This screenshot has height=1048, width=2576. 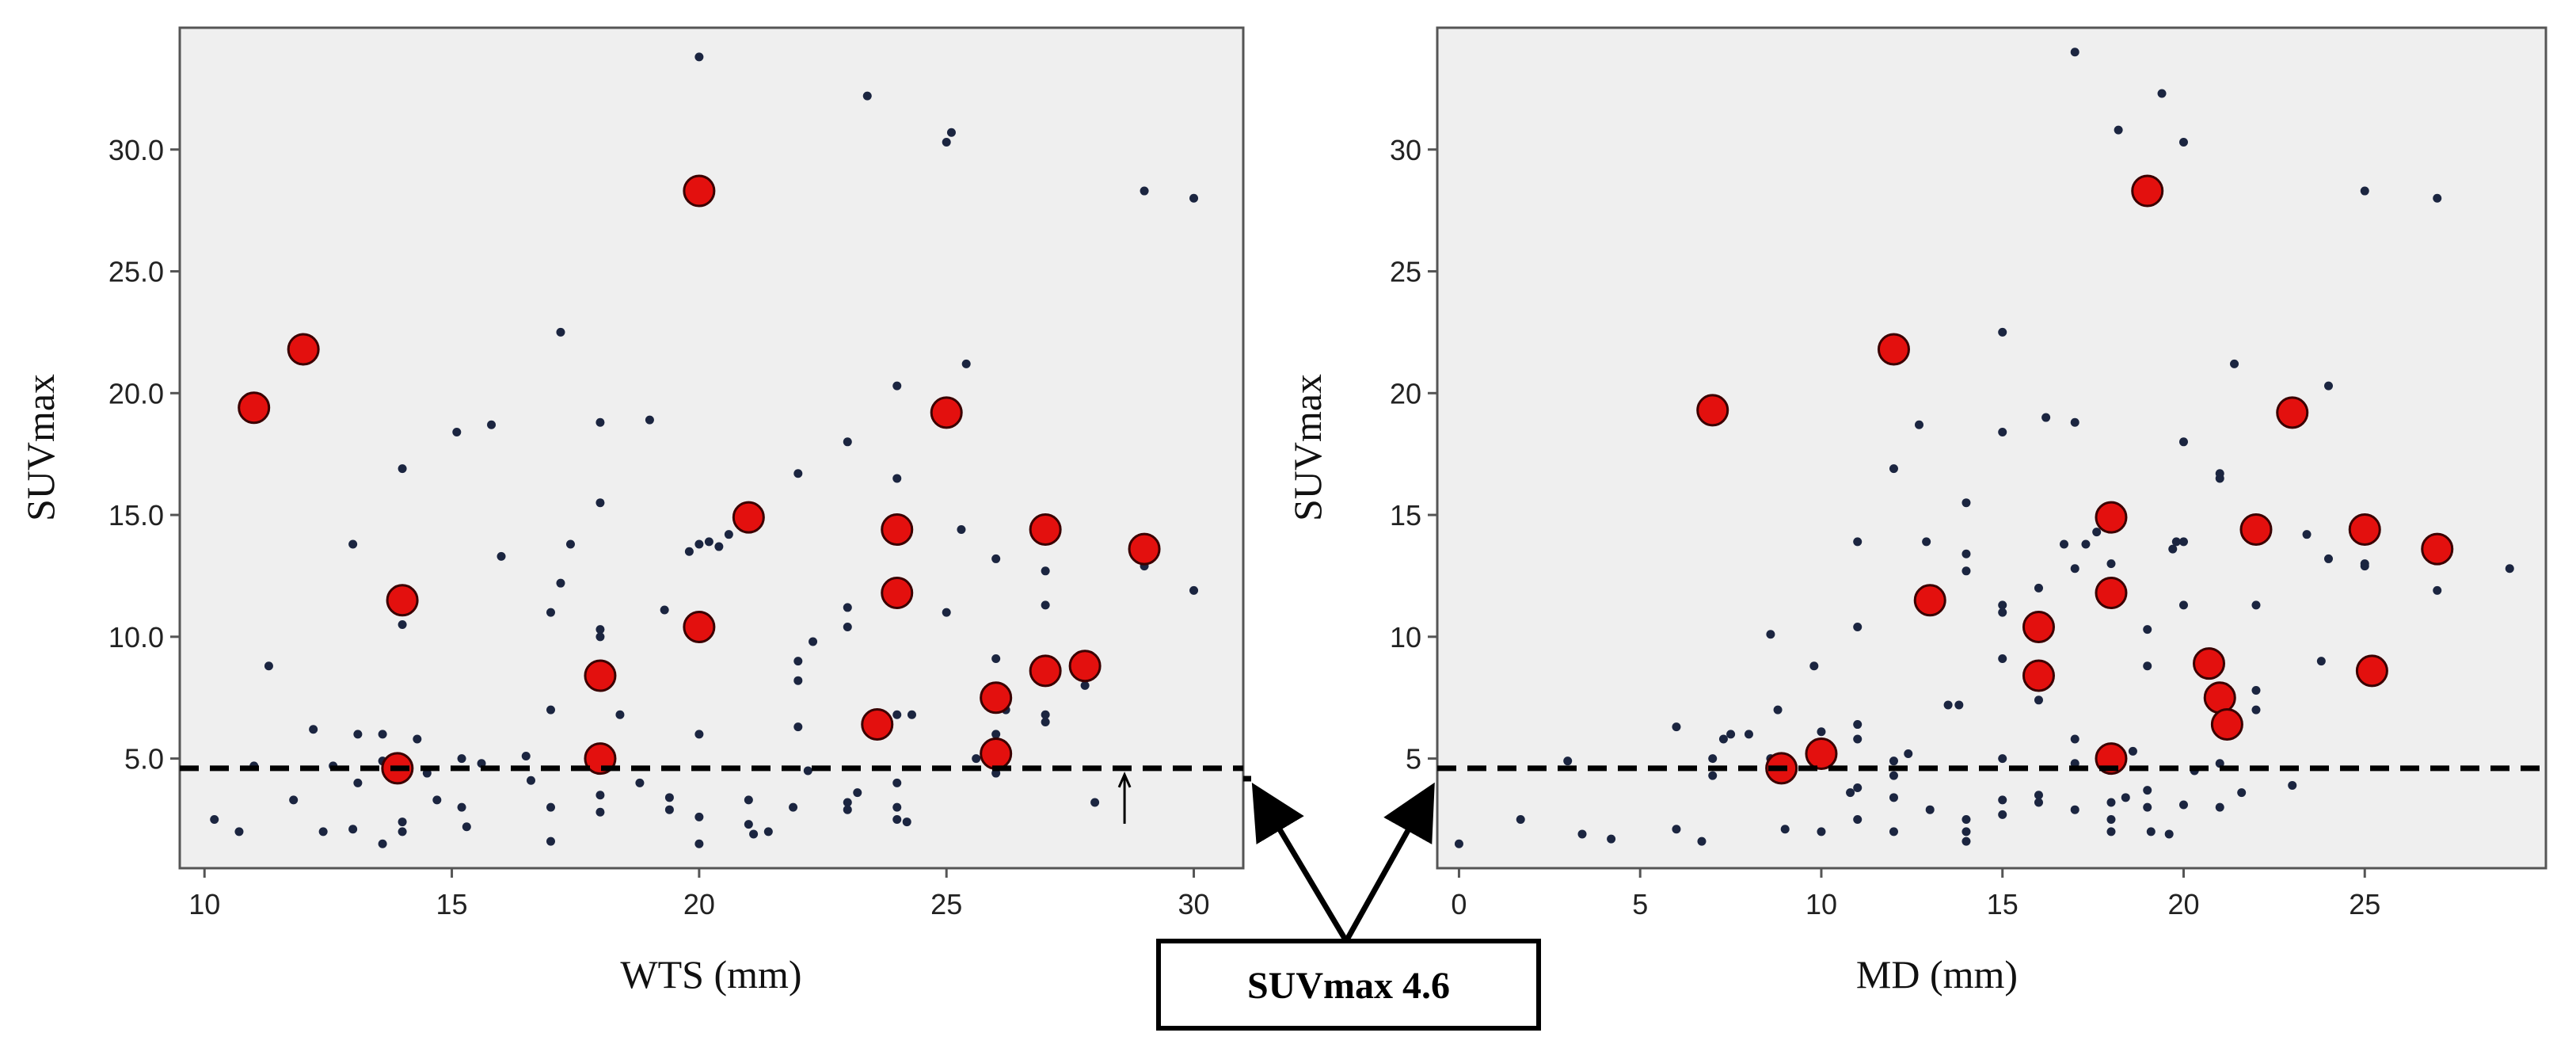 I want to click on md-y-tick-label: 10, so click(x=1405, y=637).